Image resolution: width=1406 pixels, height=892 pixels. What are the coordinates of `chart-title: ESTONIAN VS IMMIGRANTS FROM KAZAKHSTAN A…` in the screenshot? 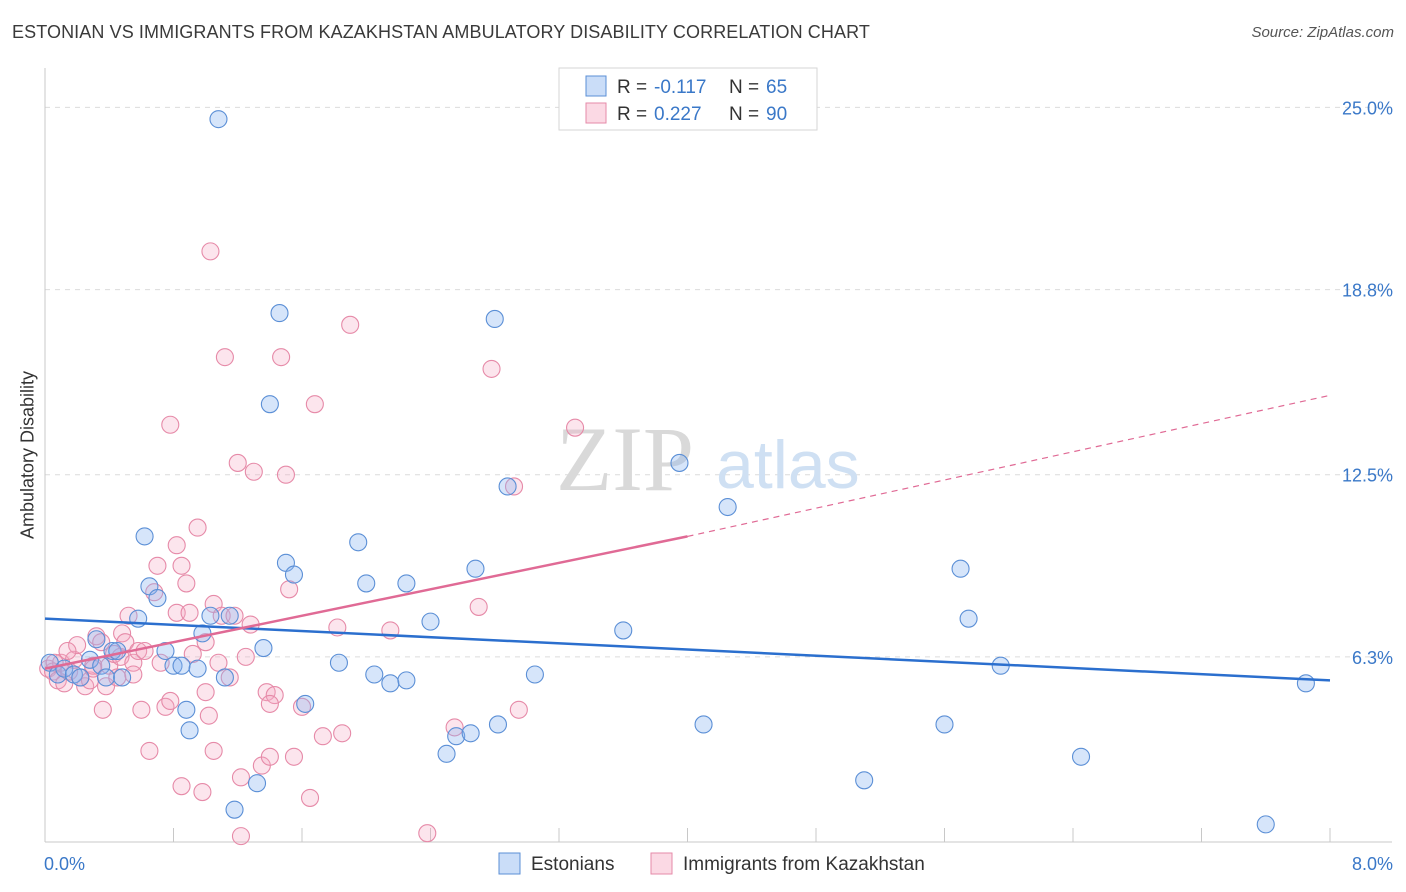 It's located at (441, 32).